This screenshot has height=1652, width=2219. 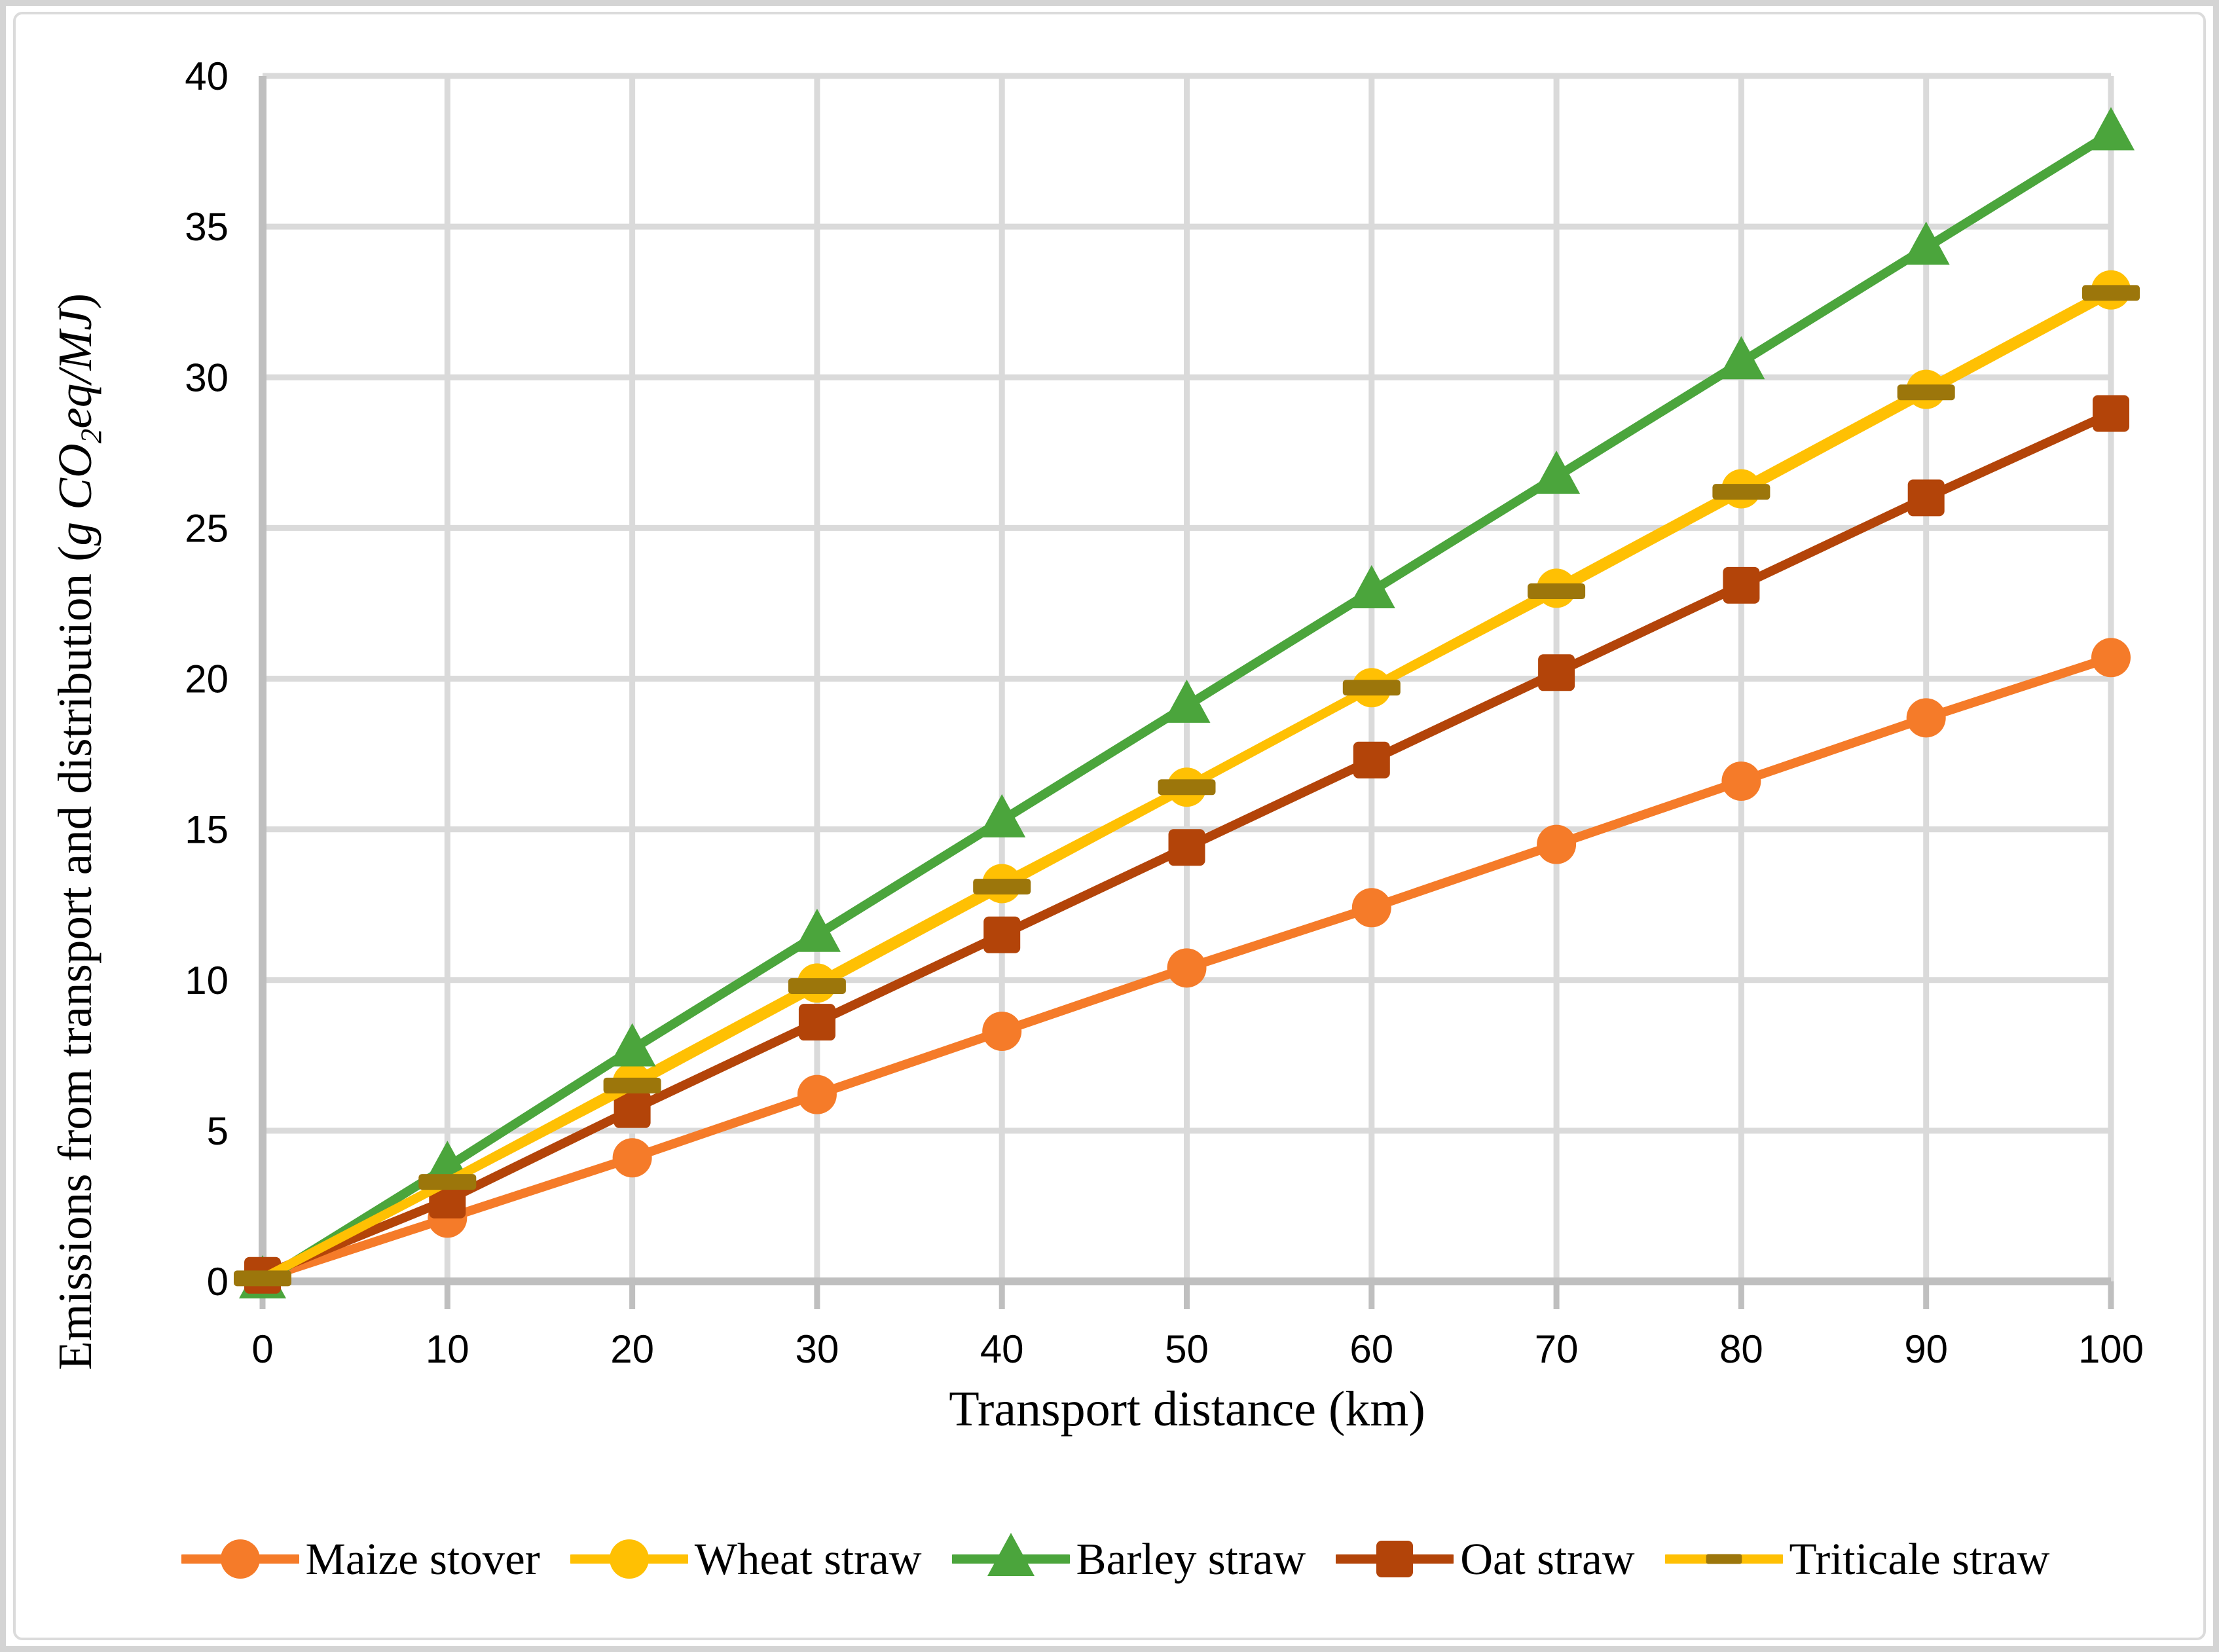 I want to click on x-axis-title: Transport distance (km), so click(x=1187, y=1409).